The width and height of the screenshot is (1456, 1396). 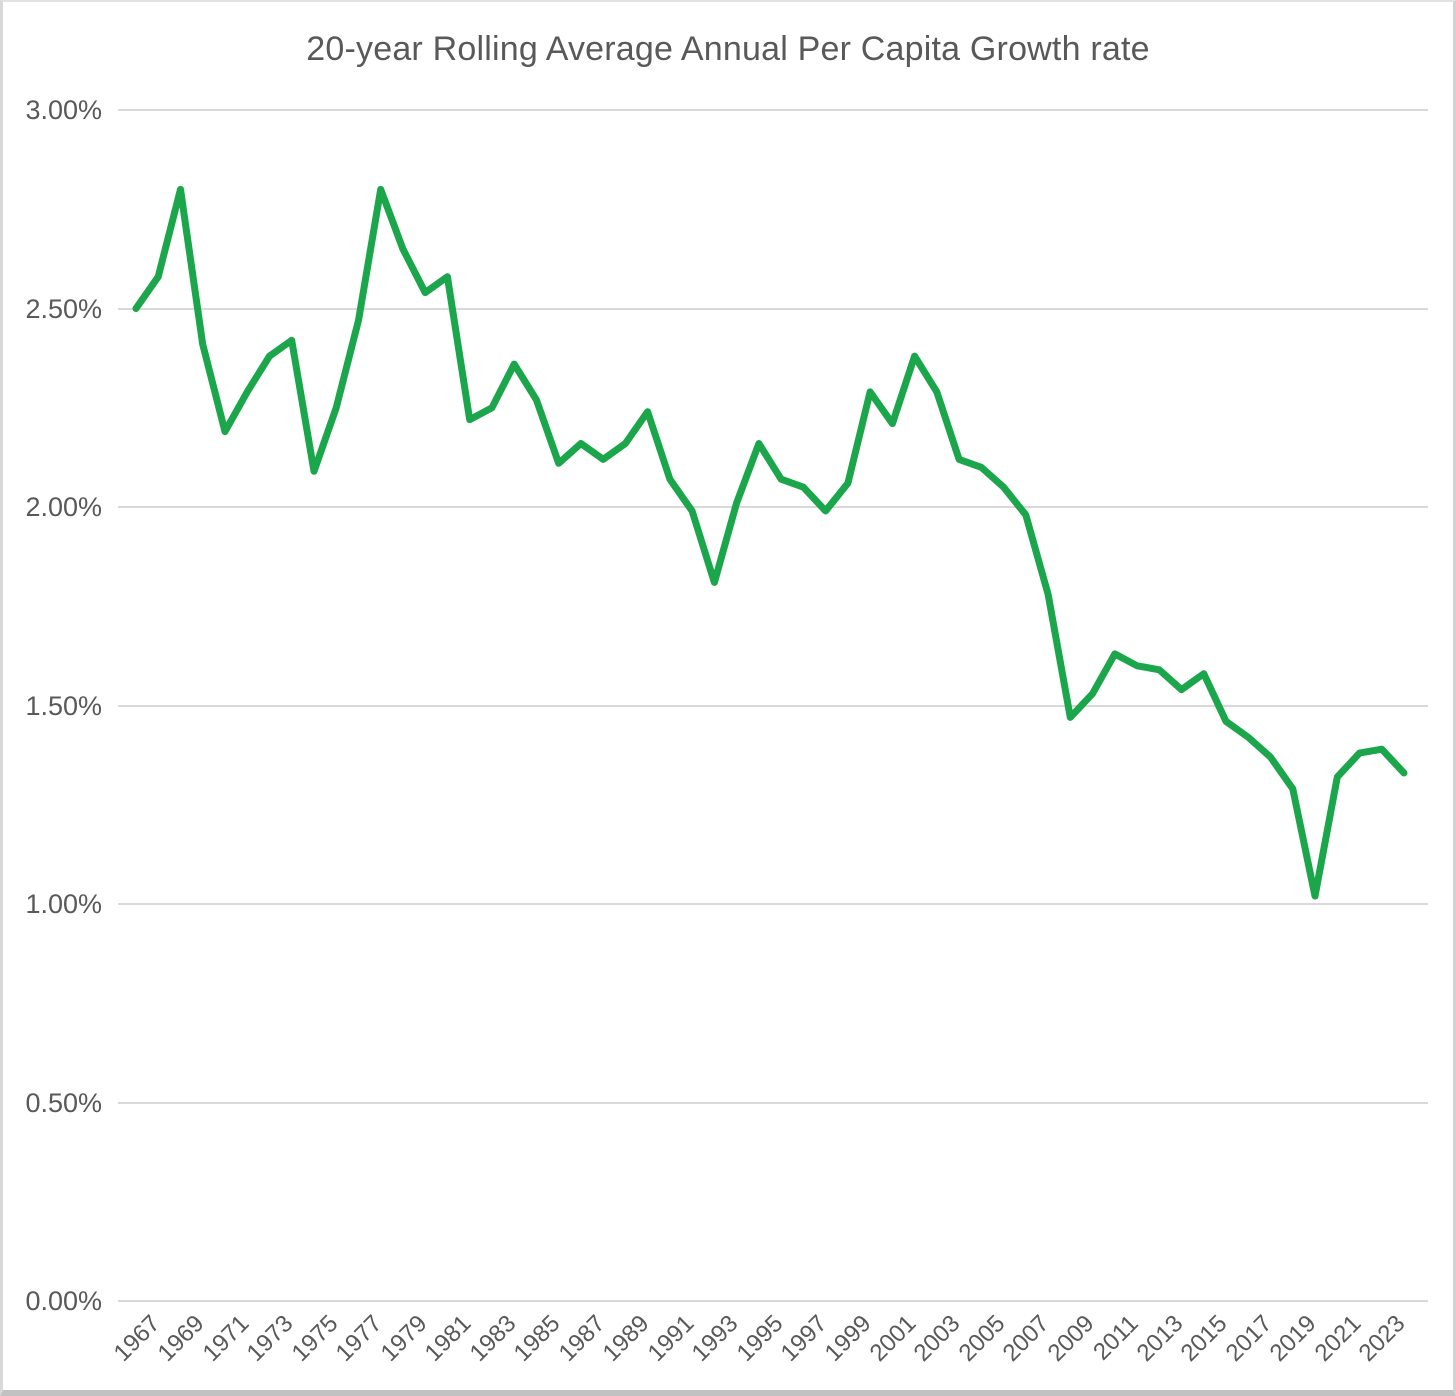 I want to click on y-axis-tick-label: 1.00%, so click(x=63, y=904).